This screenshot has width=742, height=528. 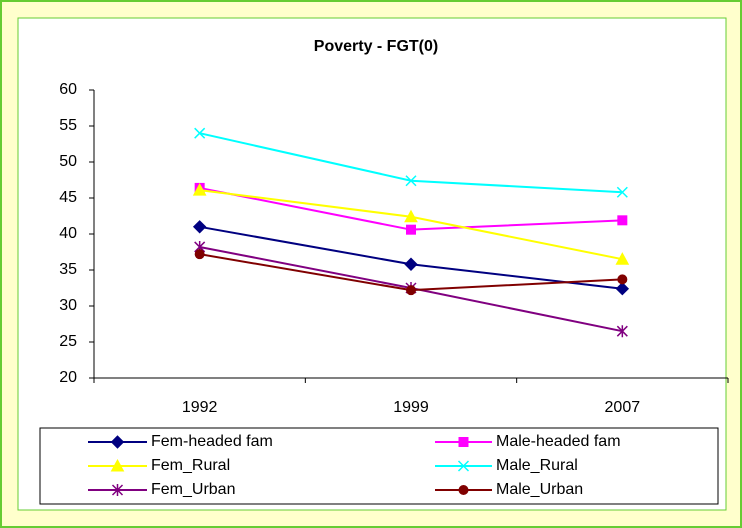 I want to click on chart-title: Poverty - FGT(0), so click(x=376, y=46).